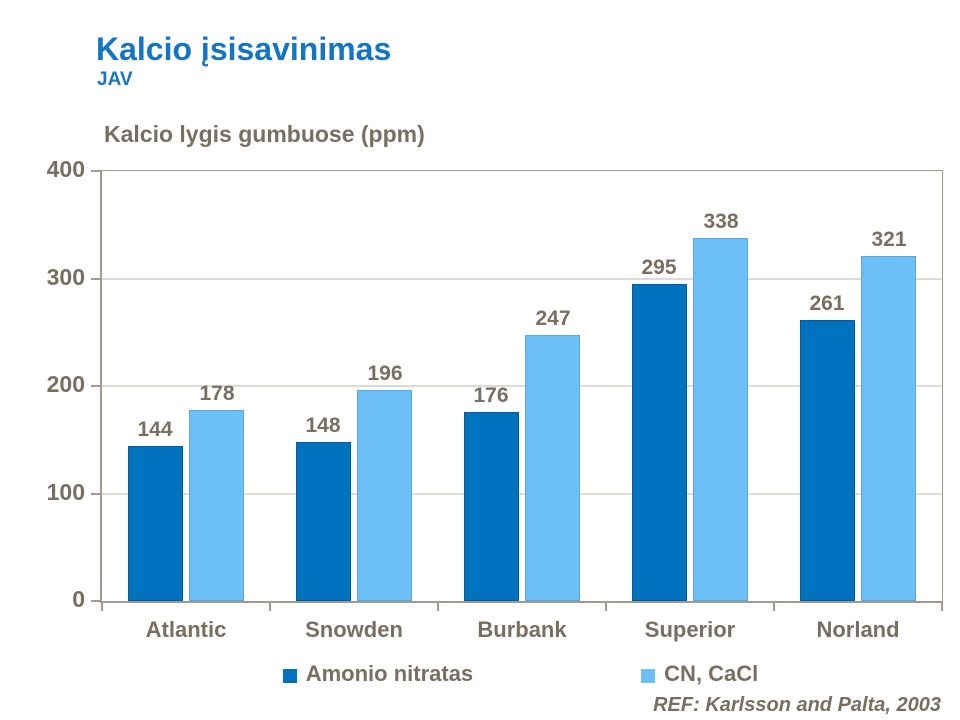  I want to click on y-axis-tick-label: 0, so click(78, 599).